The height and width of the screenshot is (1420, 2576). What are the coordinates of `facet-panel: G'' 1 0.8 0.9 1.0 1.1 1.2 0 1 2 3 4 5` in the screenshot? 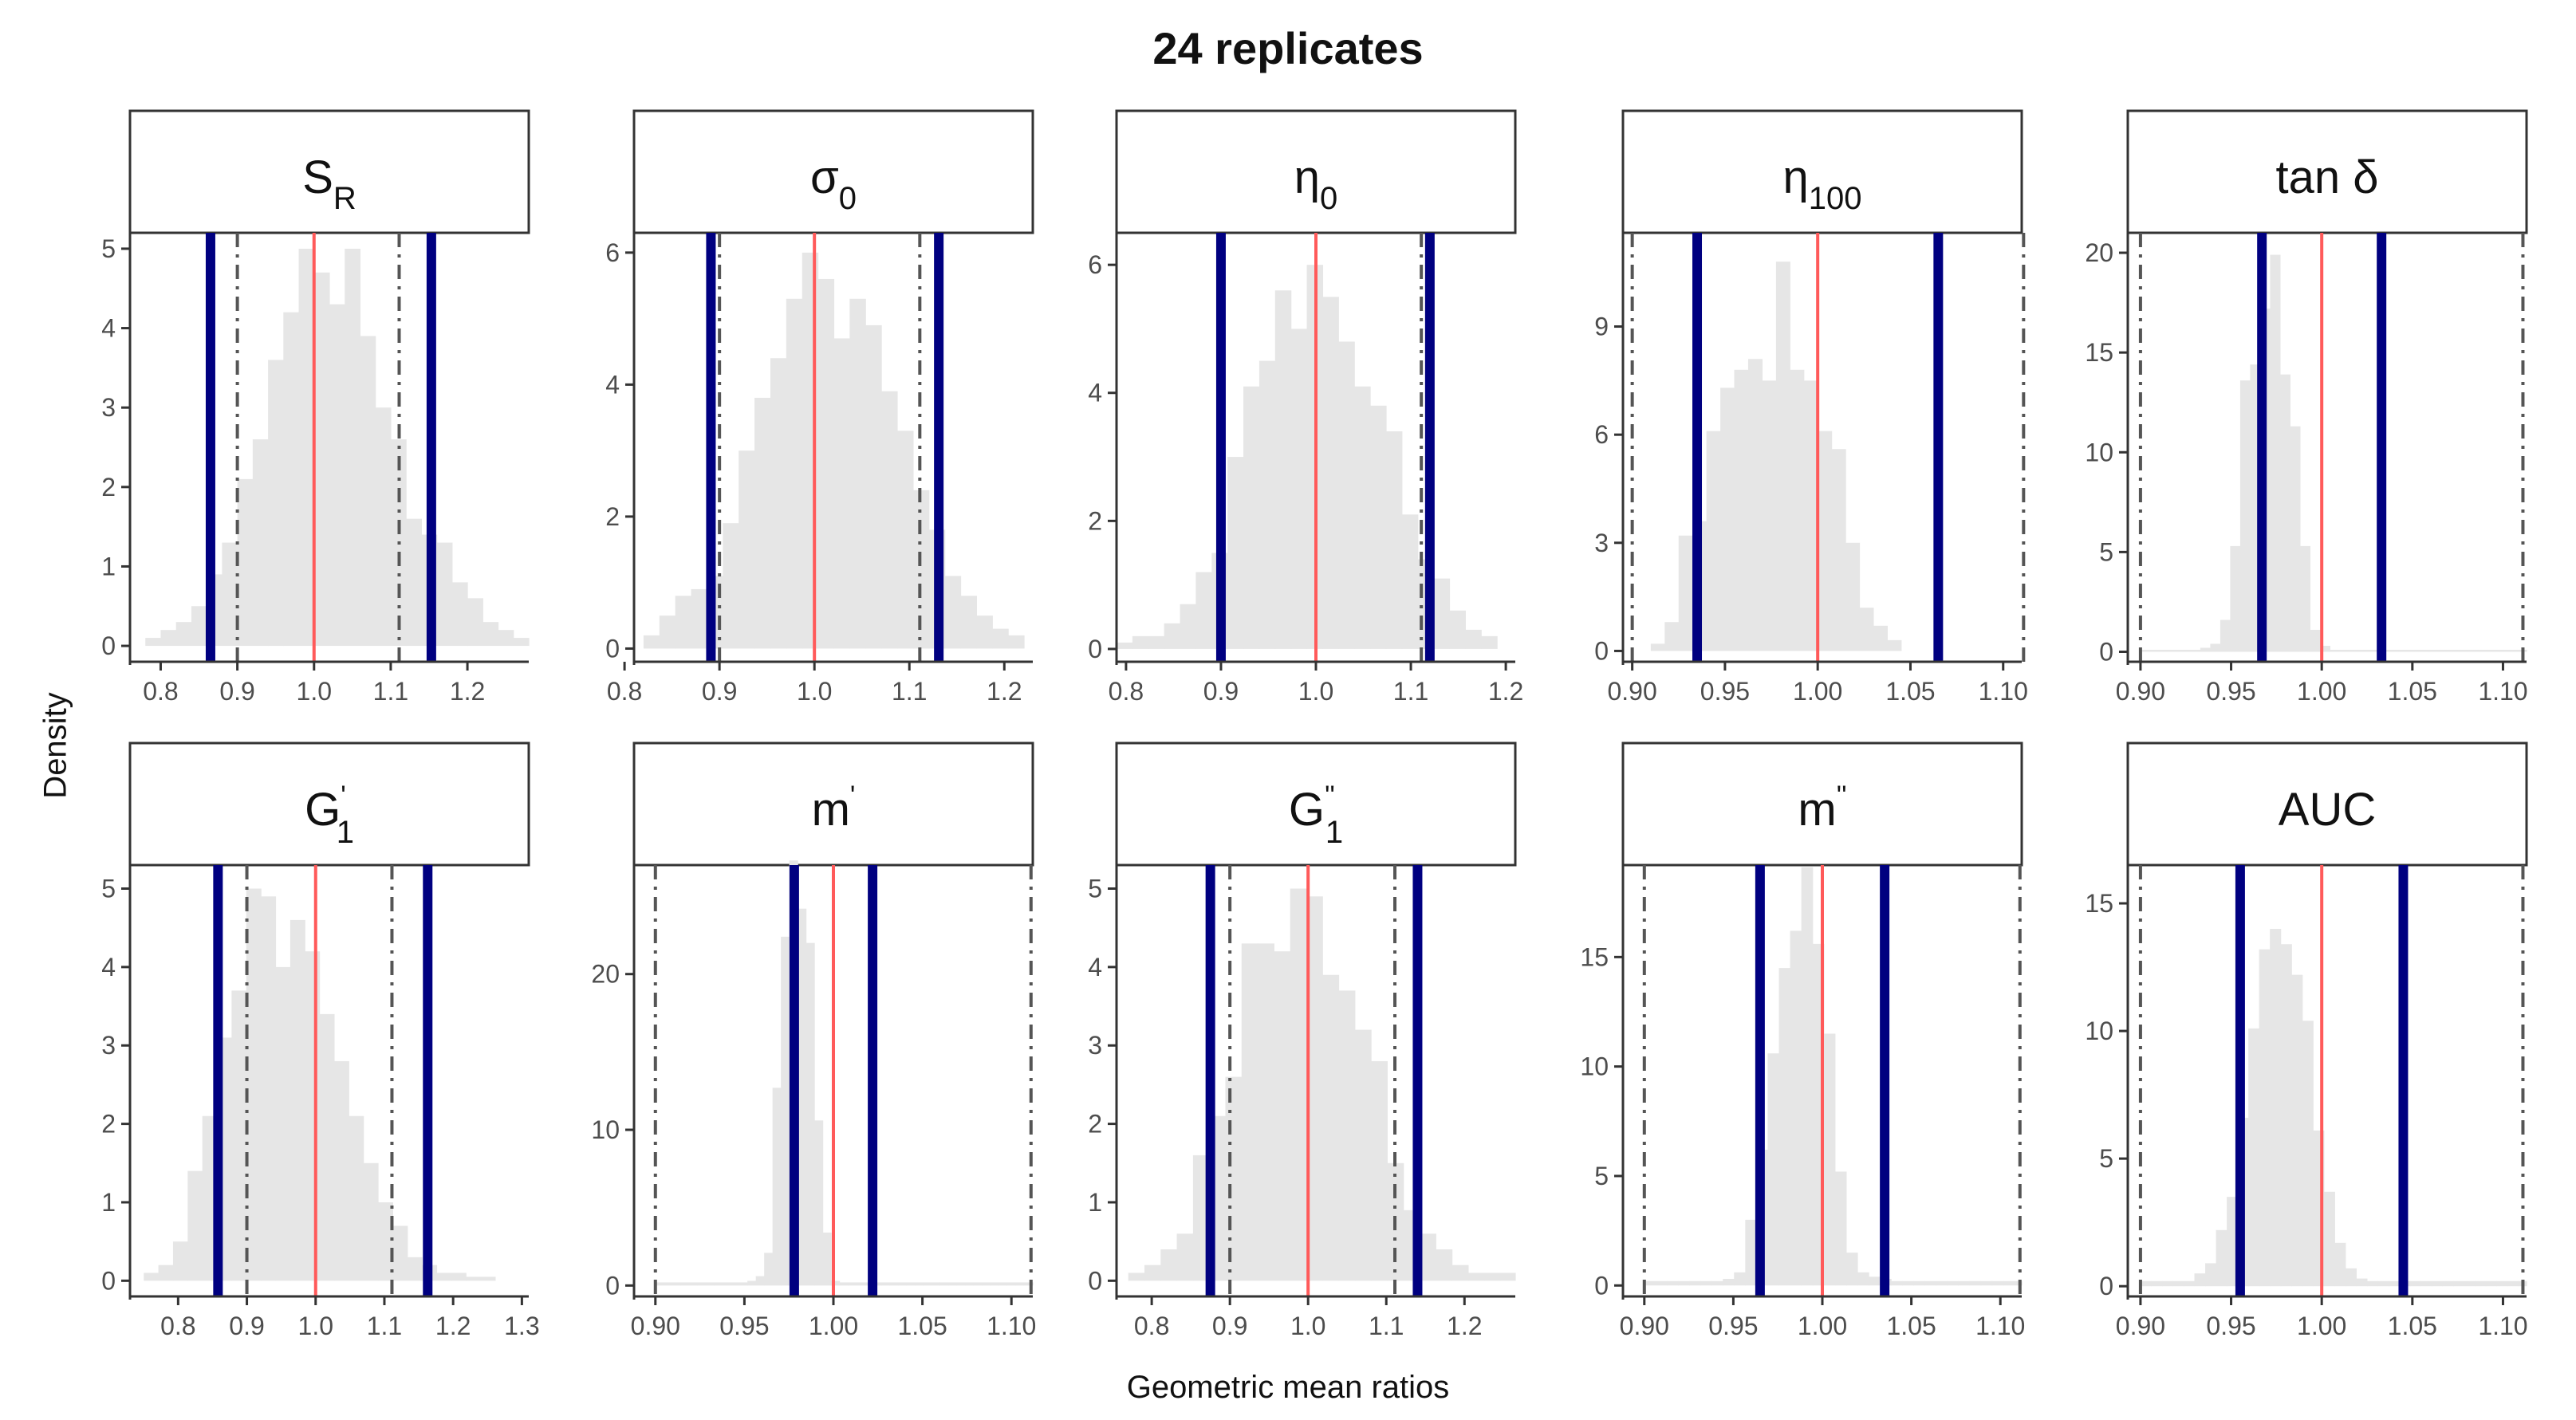 It's located at (1302, 1040).